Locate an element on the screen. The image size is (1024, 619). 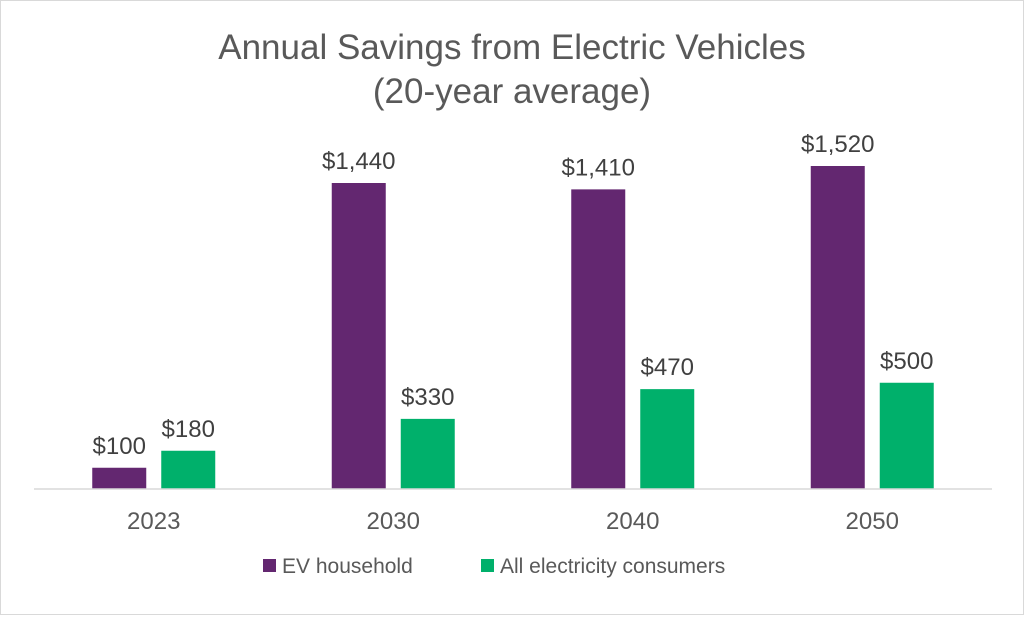
x-tick-label: 2040 is located at coordinates (632, 521).